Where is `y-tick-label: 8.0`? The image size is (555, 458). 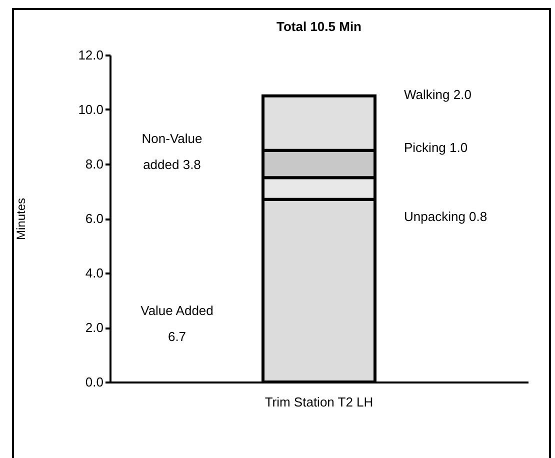
y-tick-label: 8.0 is located at coordinates (94, 164).